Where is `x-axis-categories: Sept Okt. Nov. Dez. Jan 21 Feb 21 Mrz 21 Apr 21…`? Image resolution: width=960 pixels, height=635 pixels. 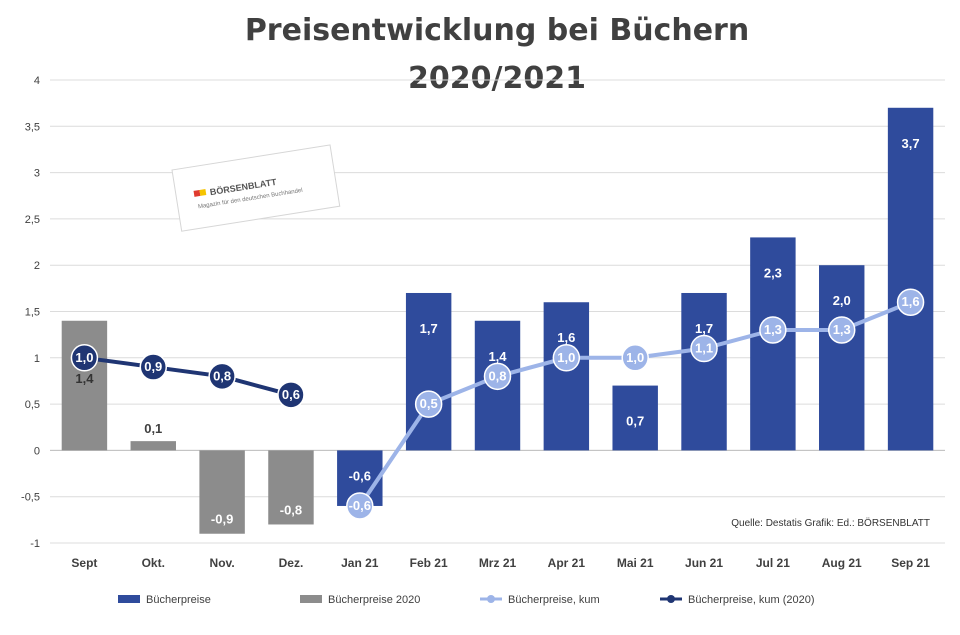
x-axis-categories: Sept Okt. Nov. Dez. Jan 21 Feb 21 Mrz 21 Apr 21… is located at coordinates (500, 563).